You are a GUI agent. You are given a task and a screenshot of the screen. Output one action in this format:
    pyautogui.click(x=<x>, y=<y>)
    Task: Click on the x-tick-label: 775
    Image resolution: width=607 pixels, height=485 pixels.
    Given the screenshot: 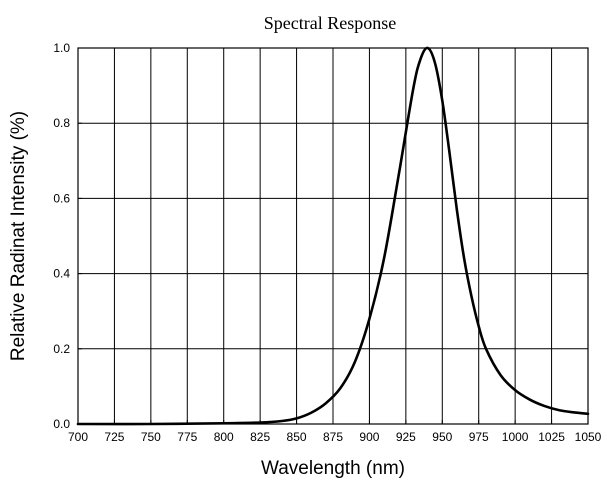 What is the action you would take?
    pyautogui.click(x=187, y=437)
    